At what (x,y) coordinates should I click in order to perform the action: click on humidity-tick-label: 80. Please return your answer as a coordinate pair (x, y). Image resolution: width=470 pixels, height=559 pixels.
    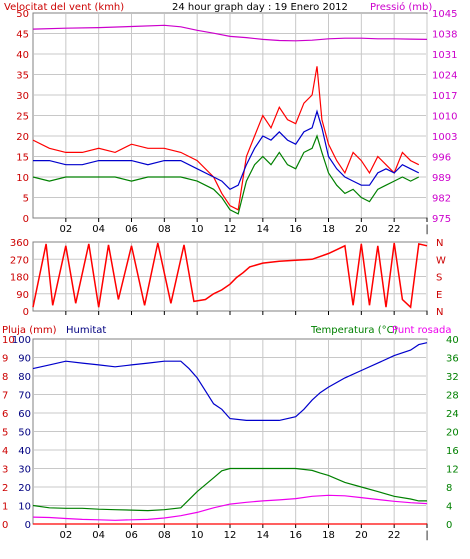
    Looking at the image, I should click on (24, 377).